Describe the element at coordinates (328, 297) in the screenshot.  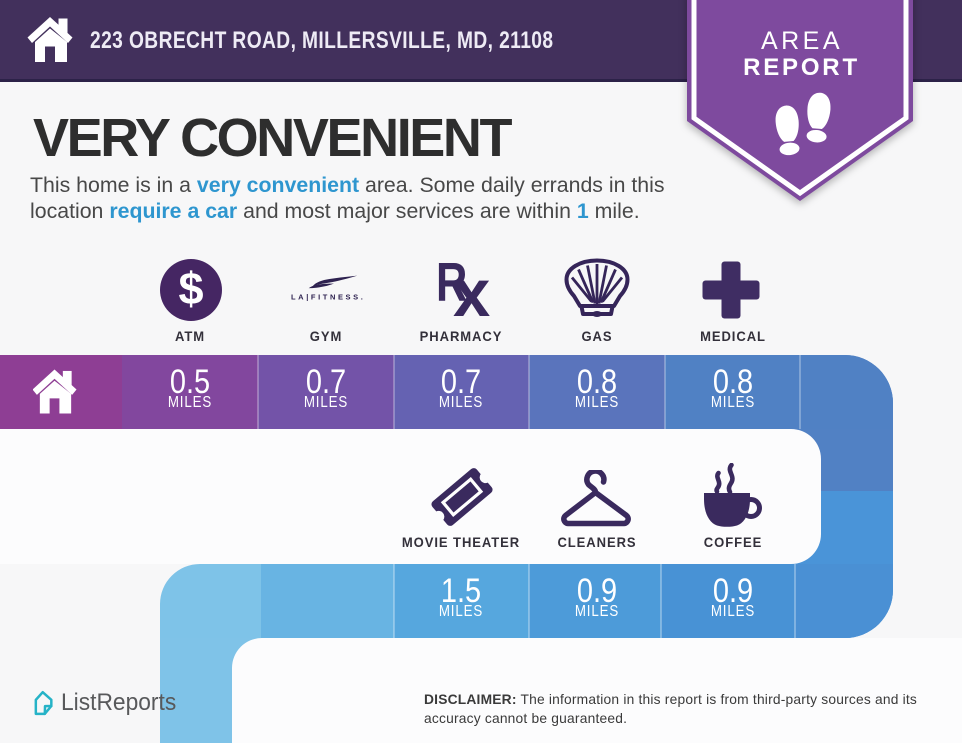
I see `svg-text: LA|FITNESS.` at that location.